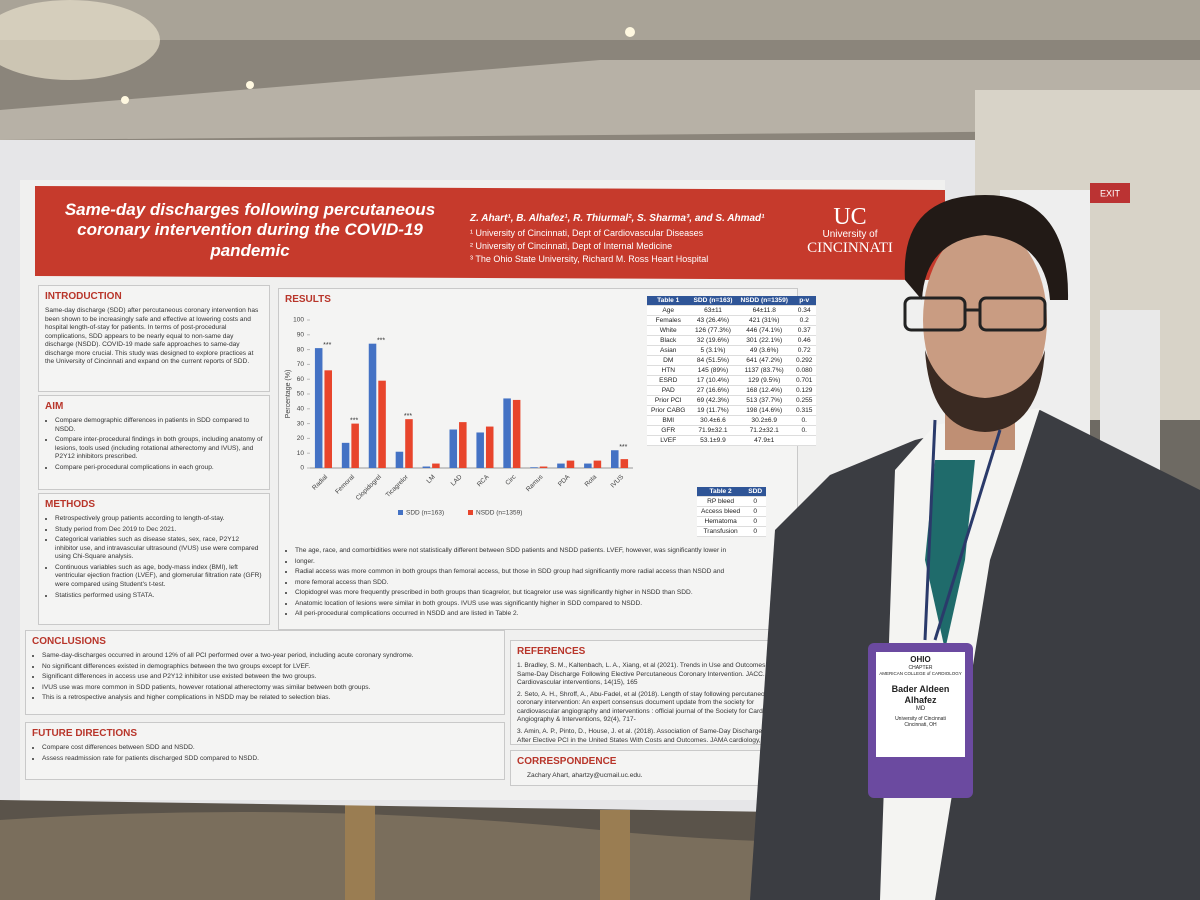  What do you see at coordinates (70, 504) in the screenshot?
I see `heading: METHODS` at bounding box center [70, 504].